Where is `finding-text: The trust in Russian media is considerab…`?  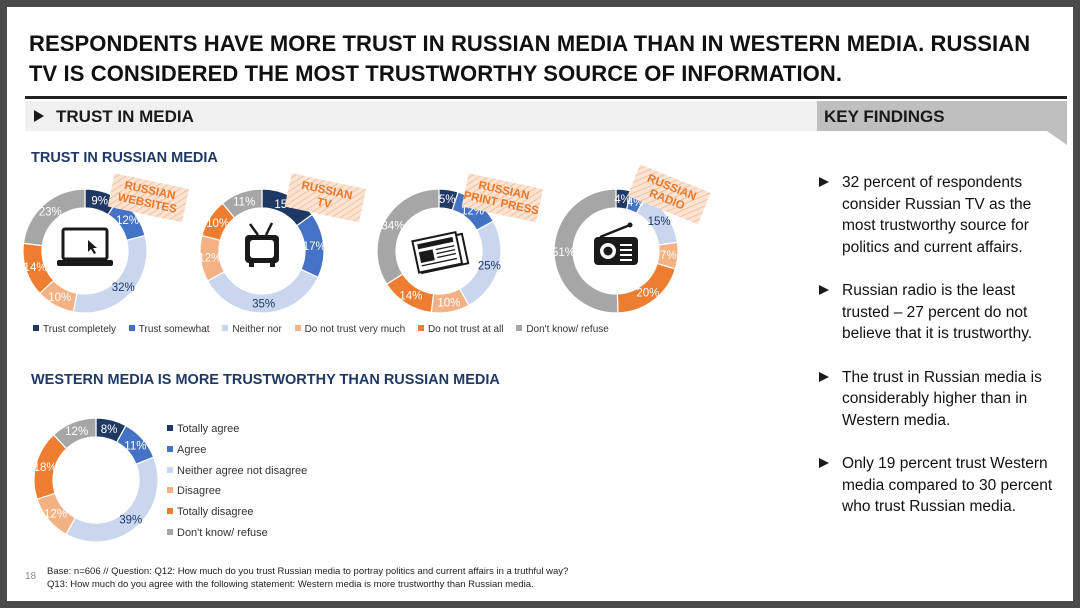 finding-text: The trust in Russian media is considerab… is located at coordinates (942, 398).